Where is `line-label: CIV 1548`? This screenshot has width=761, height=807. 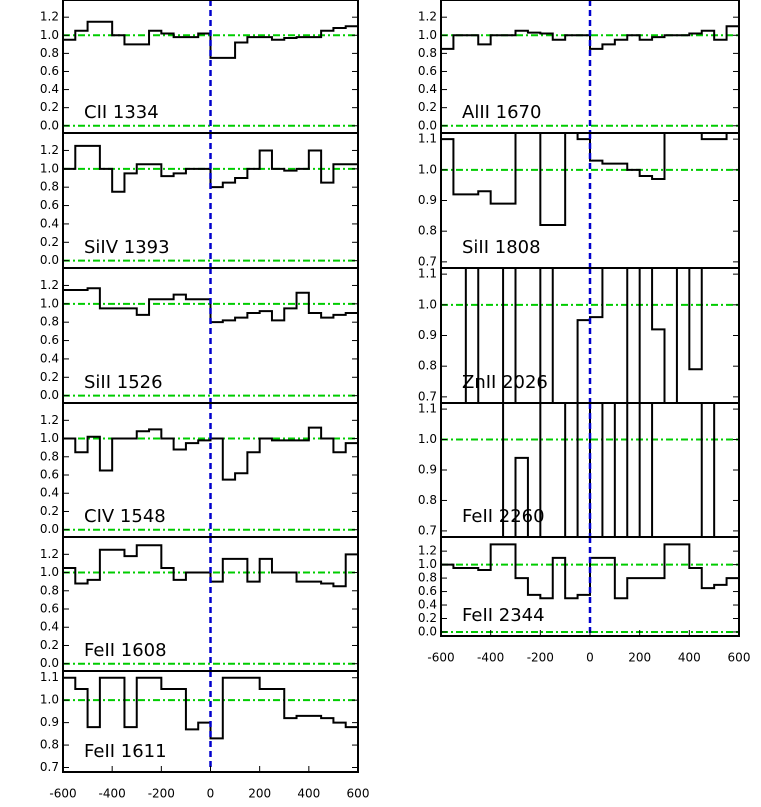 line-label: CIV 1548 is located at coordinates (125, 516).